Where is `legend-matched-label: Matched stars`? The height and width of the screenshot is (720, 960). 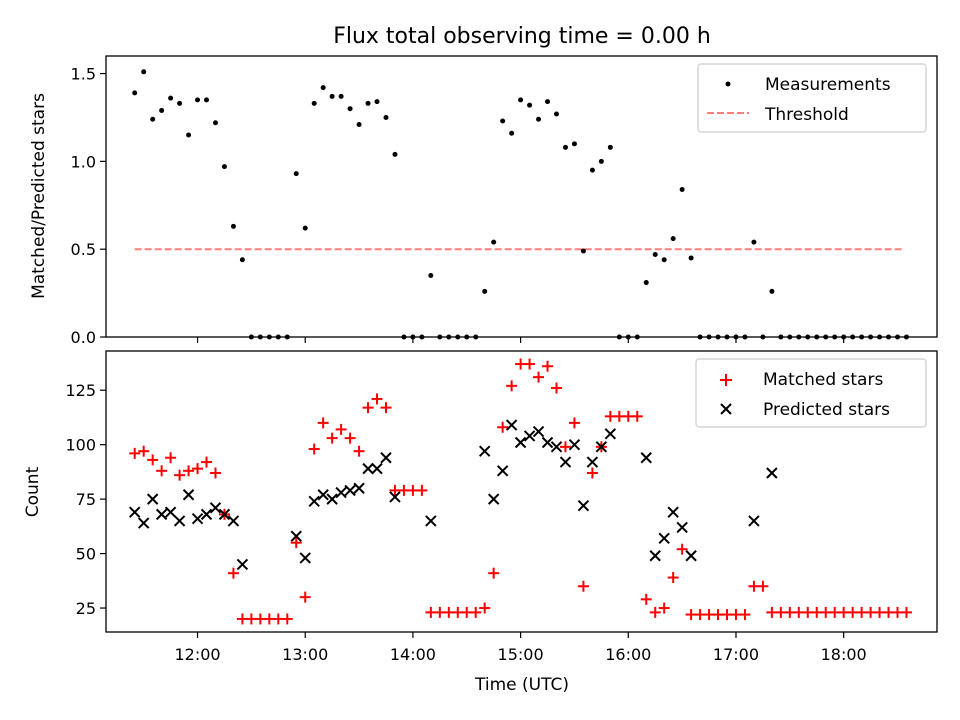
legend-matched-label: Matched stars is located at coordinates (823, 380).